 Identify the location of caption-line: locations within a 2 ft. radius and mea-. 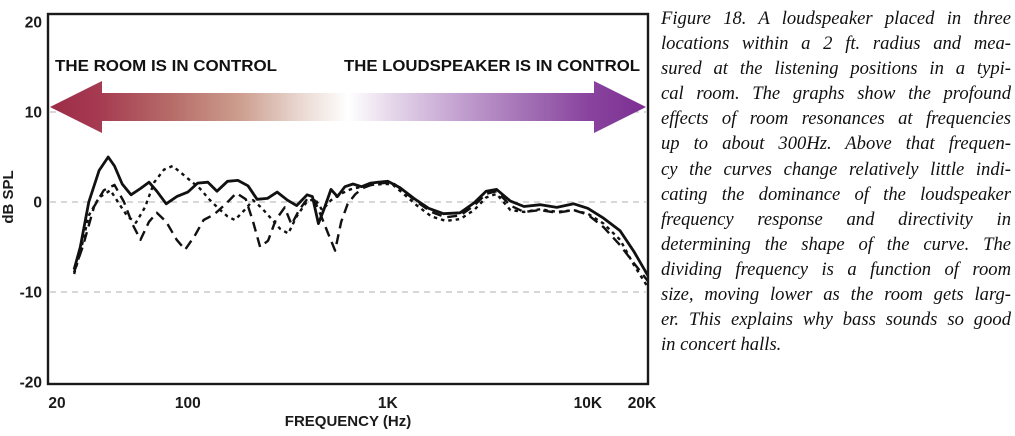
(836, 44).